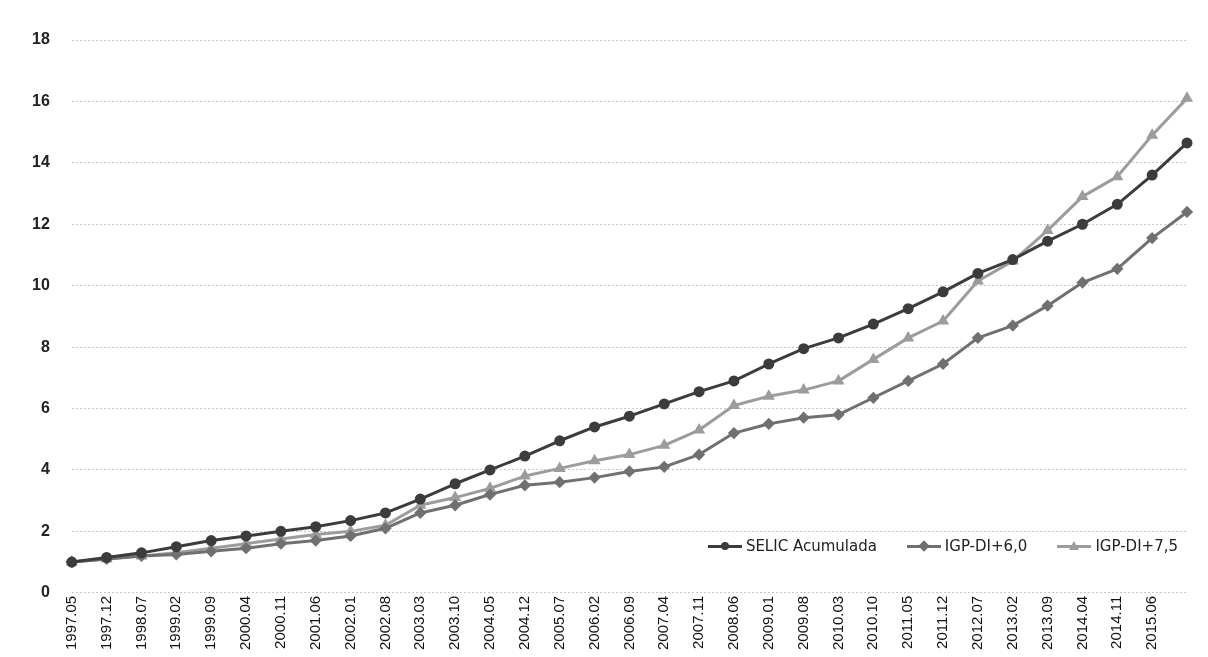  I want to click on x-tick-label: 2003.03, so click(419, 623).